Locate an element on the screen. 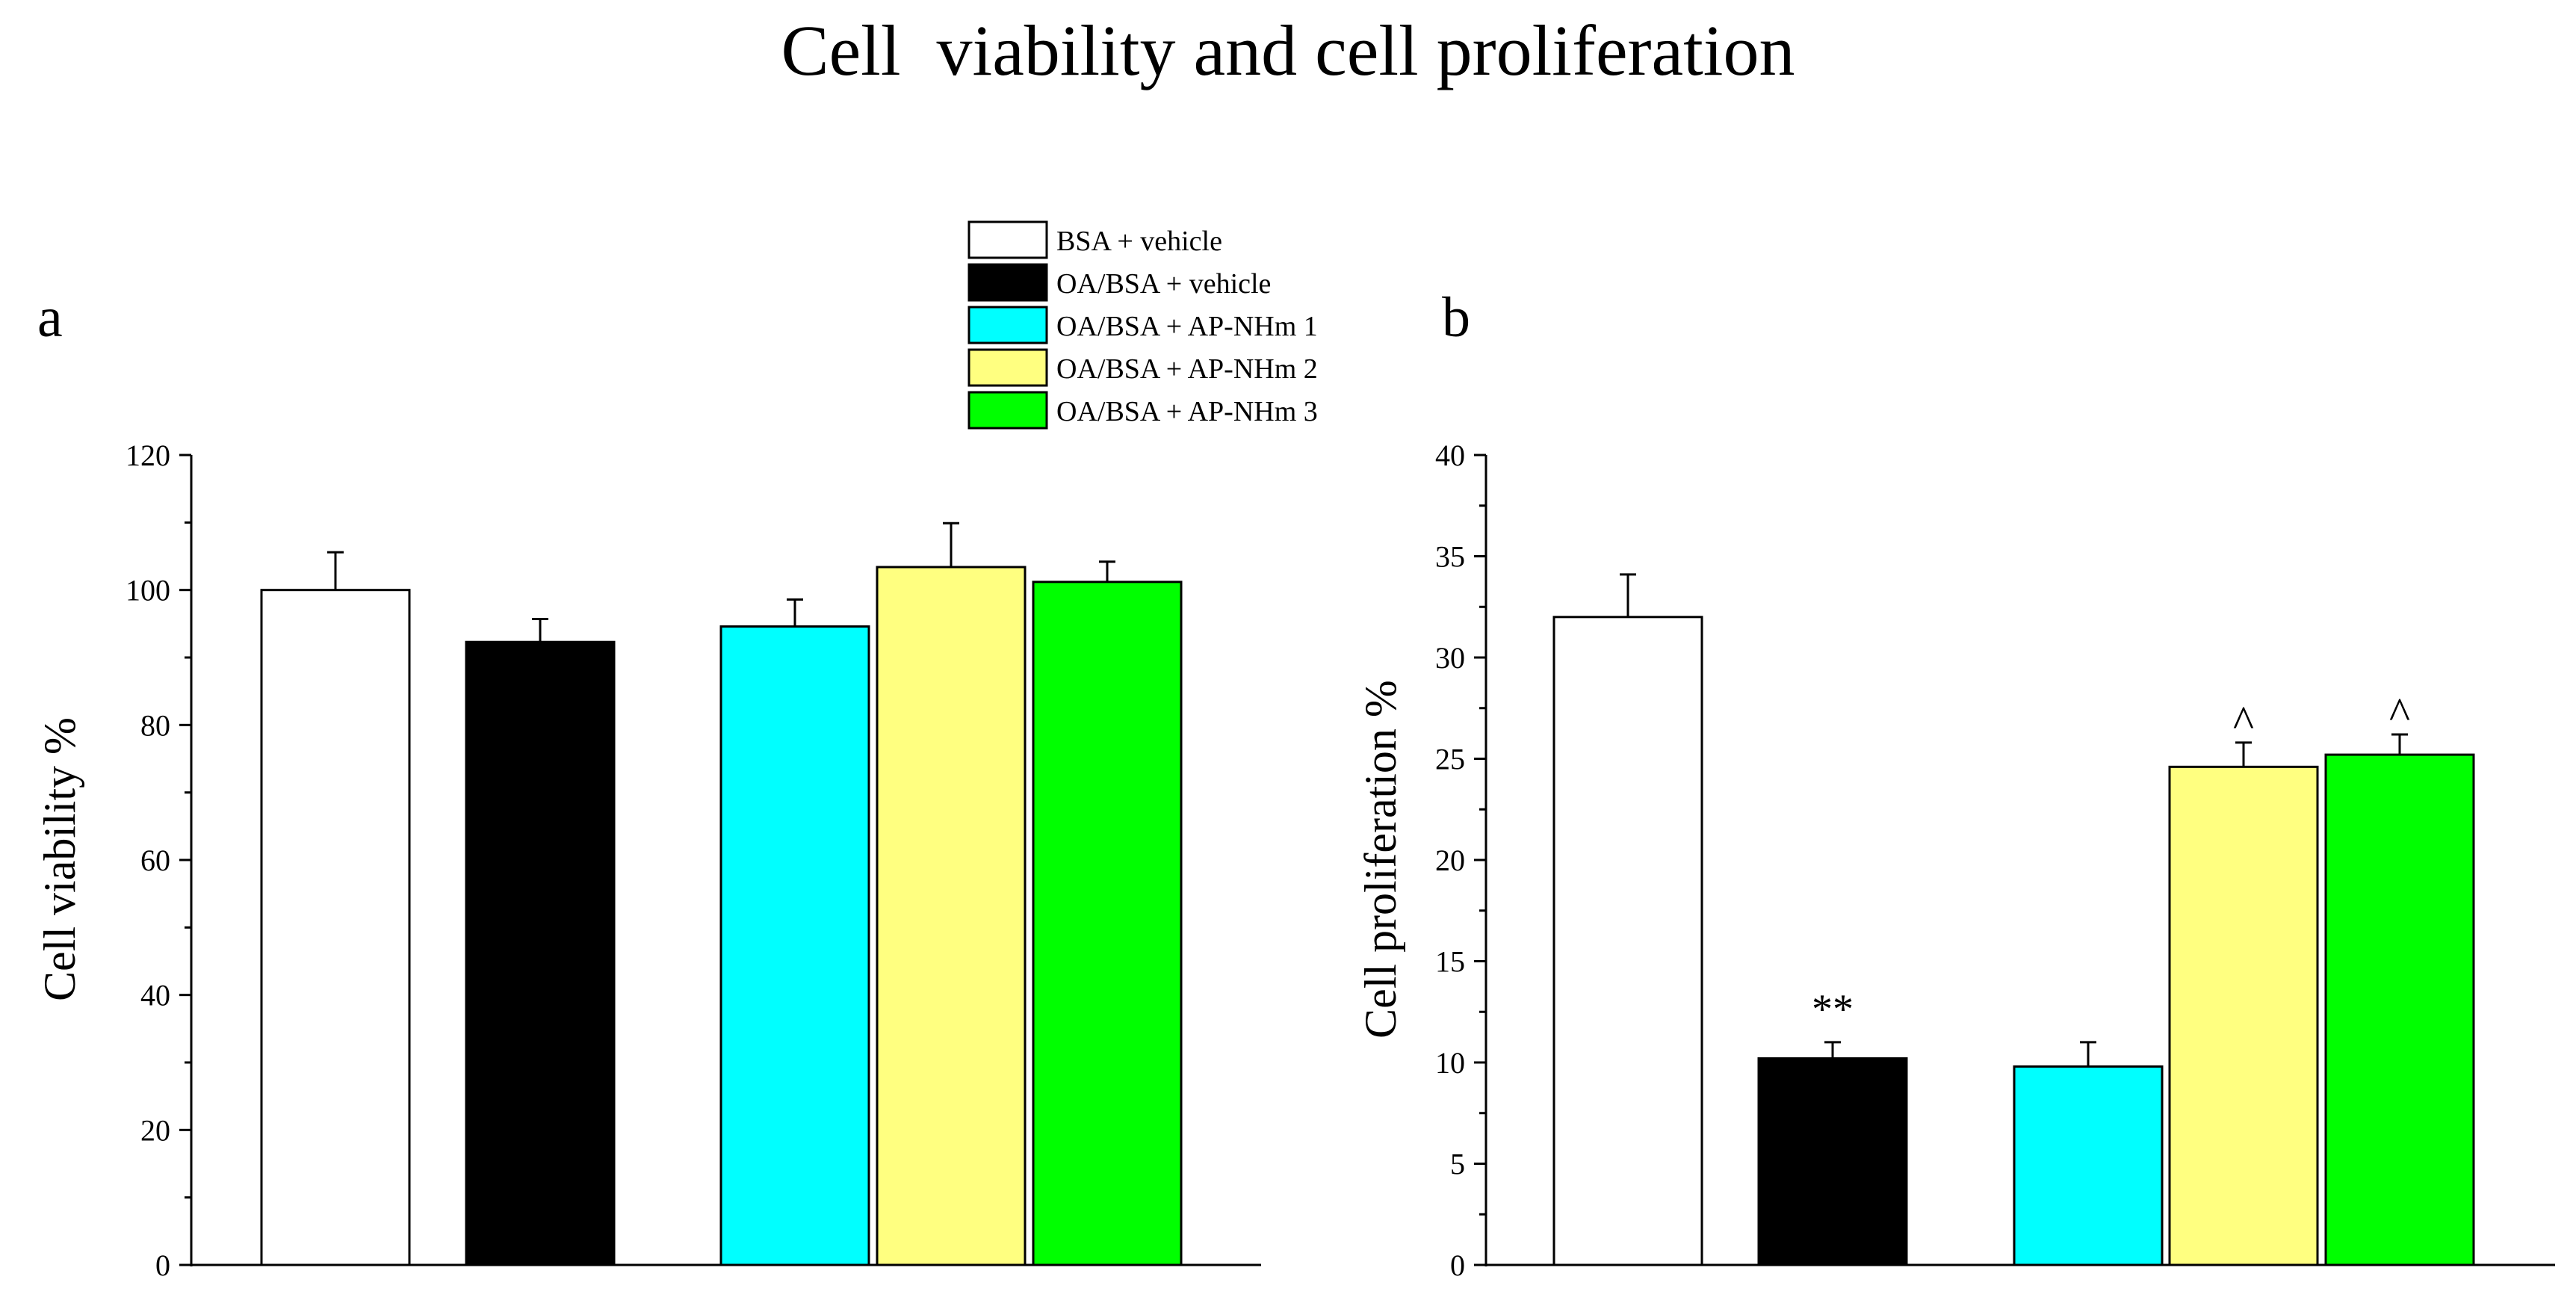 This screenshot has width=2576, height=1315. y-axis-label: Cell proliferation % is located at coordinates (1380, 859).